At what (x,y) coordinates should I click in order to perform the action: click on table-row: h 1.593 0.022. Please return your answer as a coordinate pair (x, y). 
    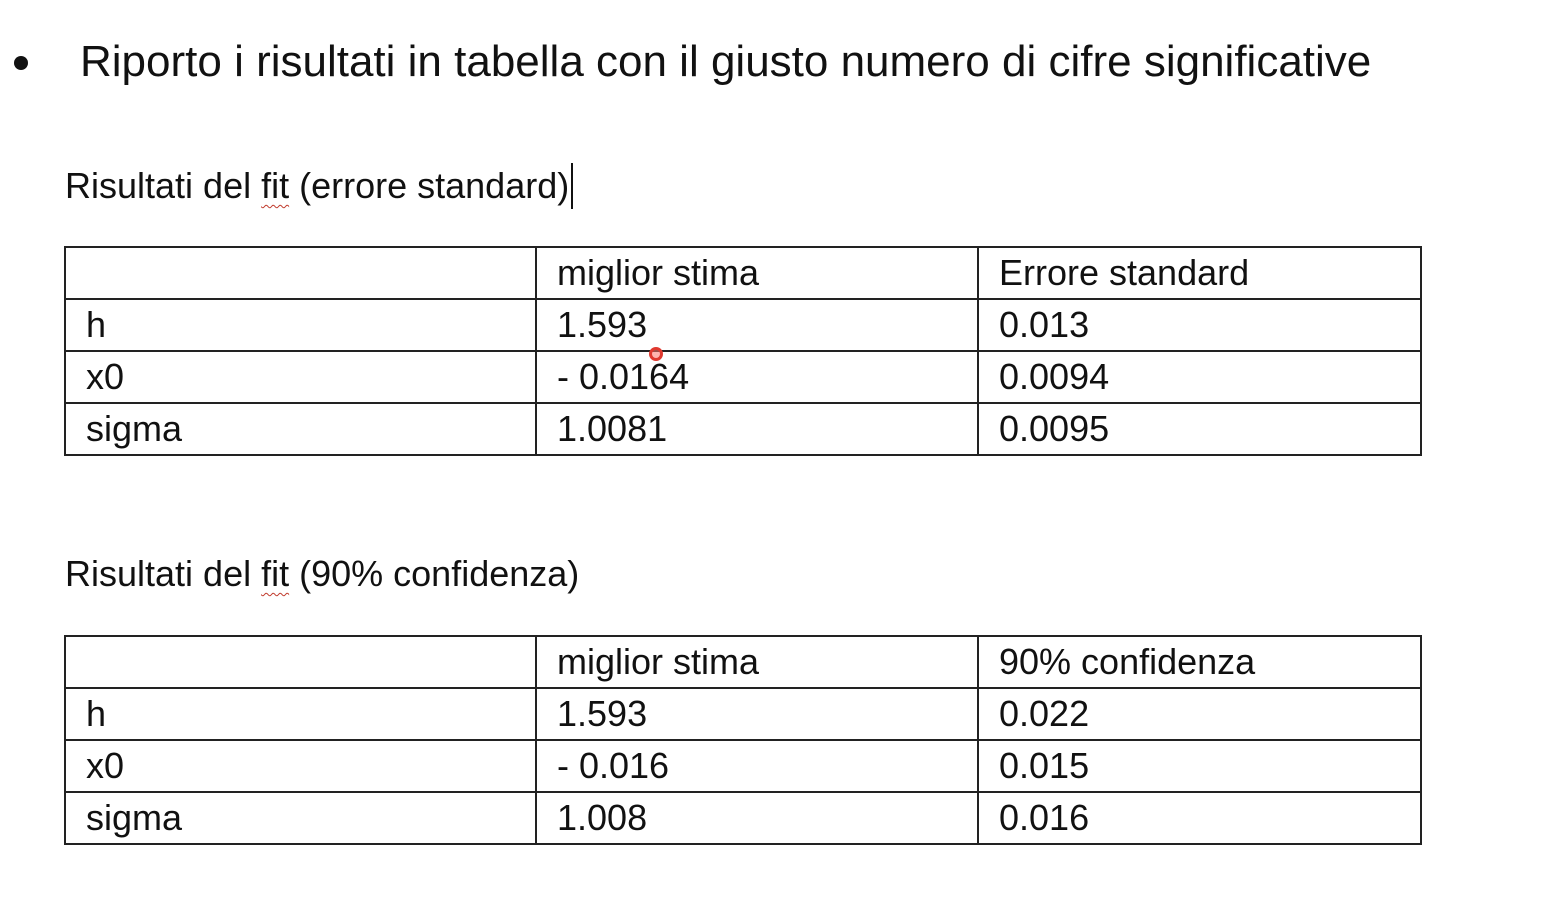
    Looking at the image, I should click on (743, 714).